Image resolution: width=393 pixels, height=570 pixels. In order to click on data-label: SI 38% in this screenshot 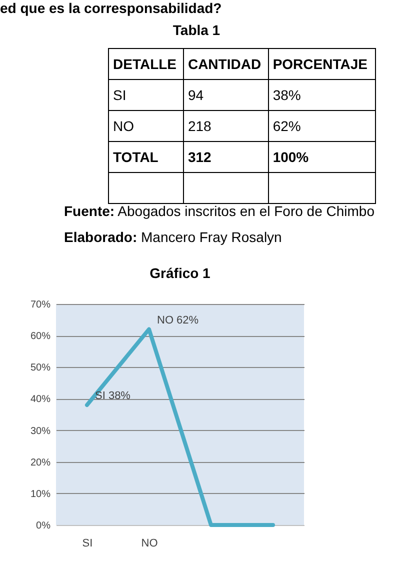, I will do `click(113, 396)`.